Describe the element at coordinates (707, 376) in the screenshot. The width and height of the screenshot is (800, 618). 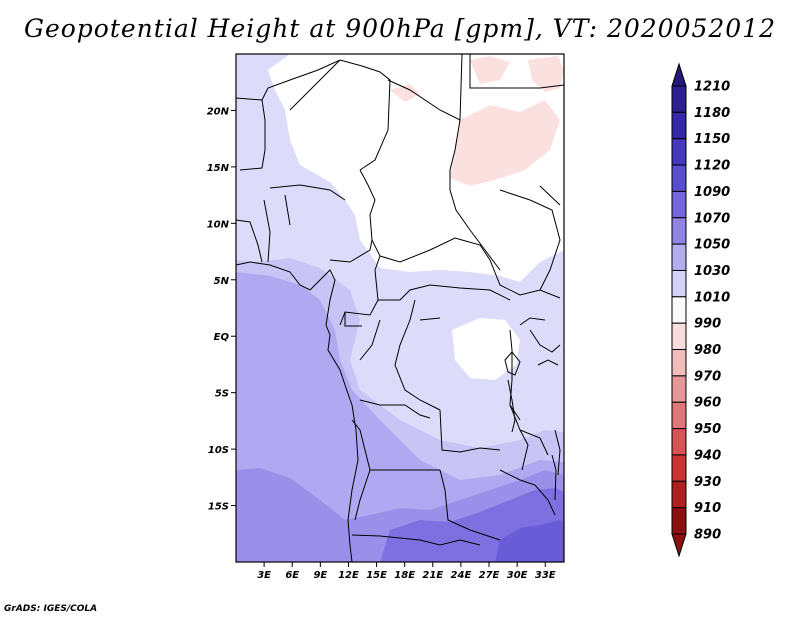
I see `colorbar-label: 970` at that location.